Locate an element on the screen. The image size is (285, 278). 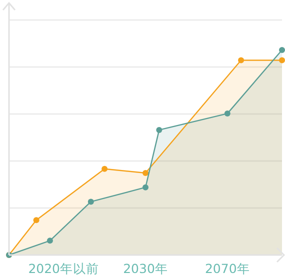
x-tick-label: 2020年以前 is located at coordinates (64, 268).